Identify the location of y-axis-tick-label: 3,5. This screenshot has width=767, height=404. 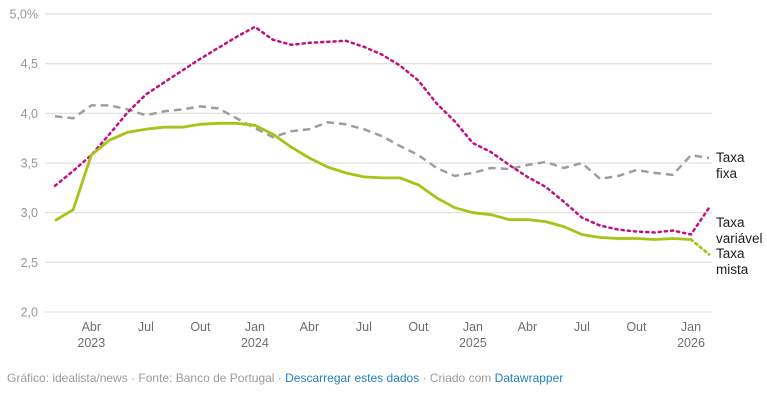
(29, 164).